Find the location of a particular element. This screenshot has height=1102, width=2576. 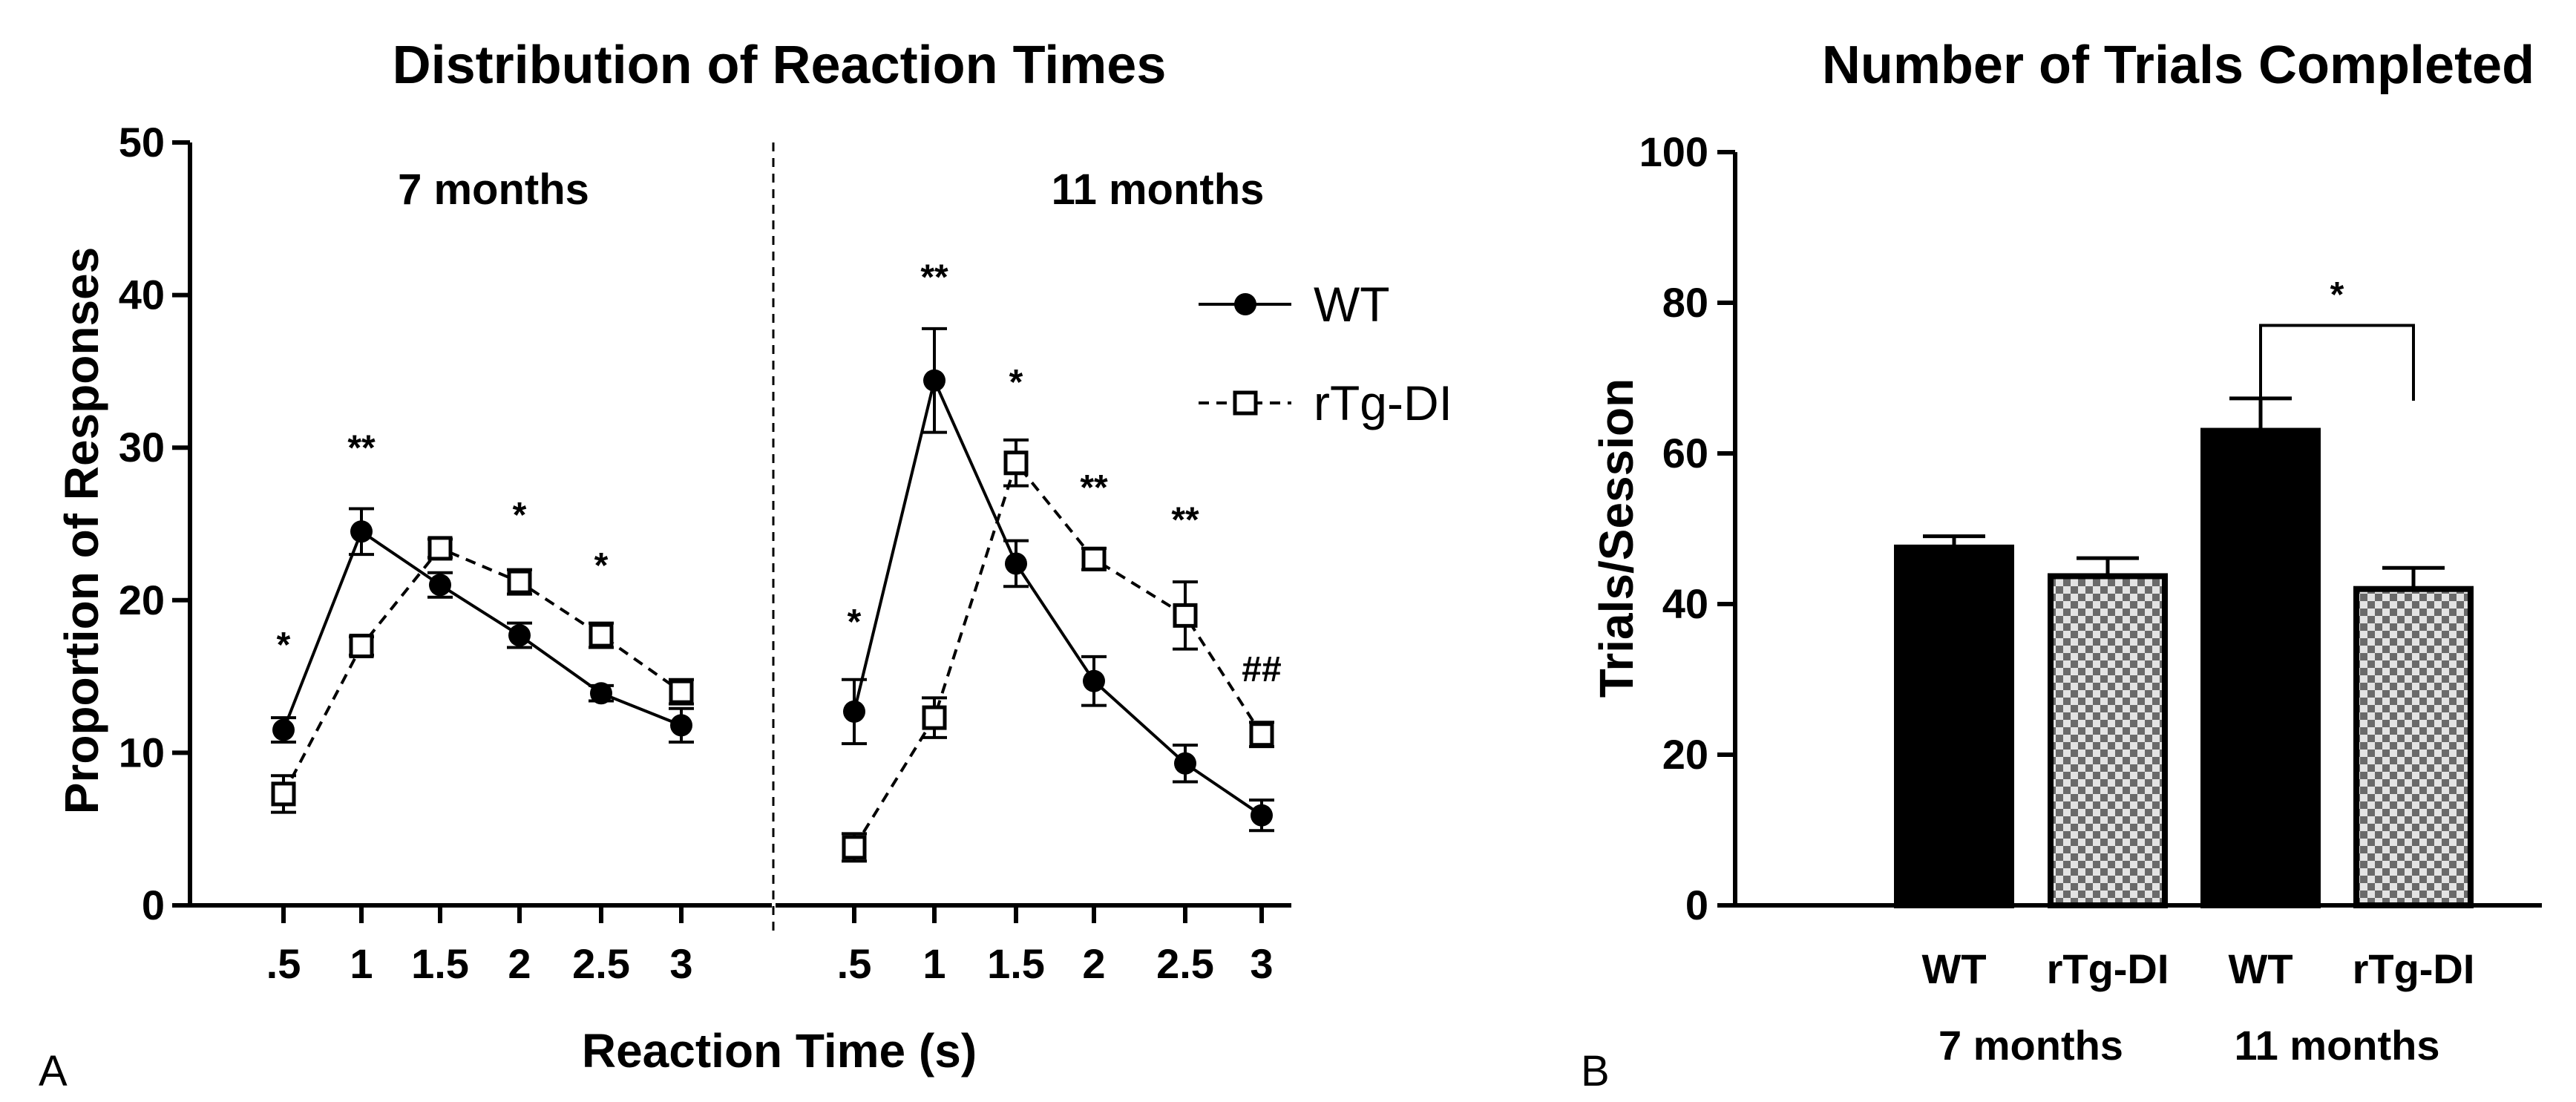

panel-a-letter: A is located at coordinates (54, 1071).